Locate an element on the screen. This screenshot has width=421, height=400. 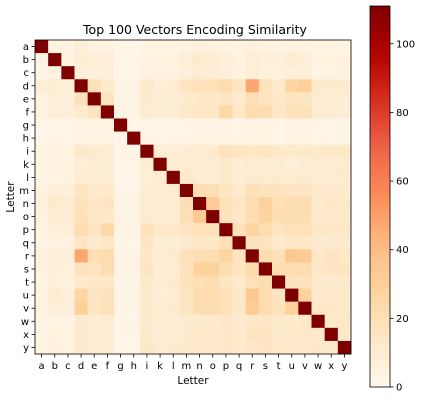
colorbar-tick-label: 40 is located at coordinates (402, 250).